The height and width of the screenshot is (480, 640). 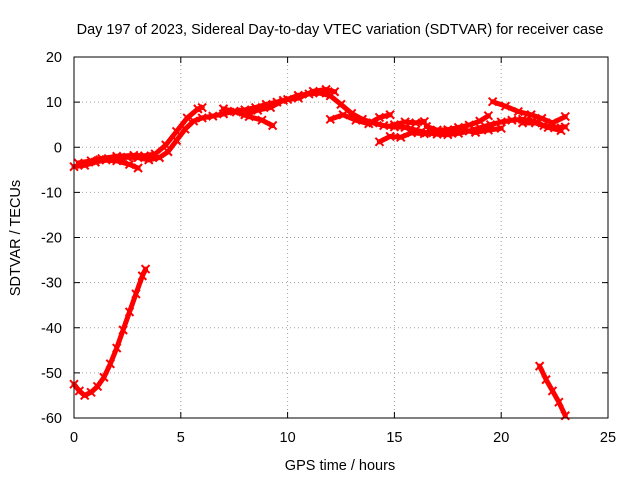 What do you see at coordinates (51, 284) in the screenshot?
I see `y-tick-label: -30` at bounding box center [51, 284].